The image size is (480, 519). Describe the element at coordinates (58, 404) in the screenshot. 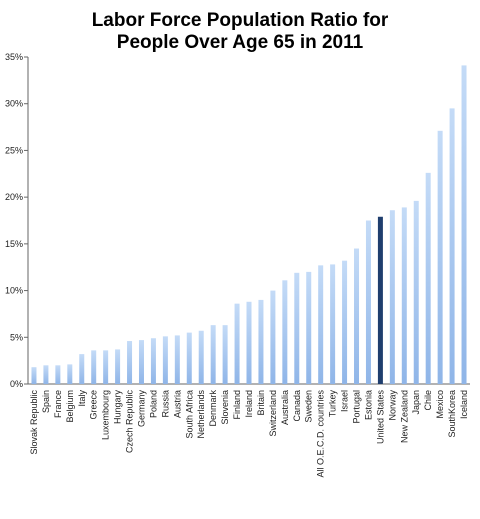

I see `x-tick-label: France` at that location.